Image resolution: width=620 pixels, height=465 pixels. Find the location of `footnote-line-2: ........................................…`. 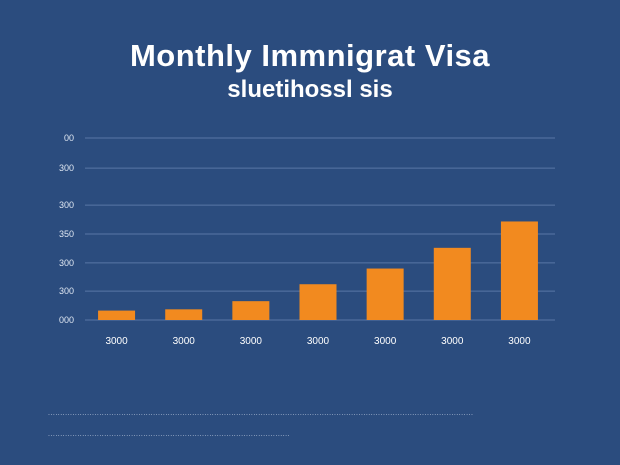

footnote-line-2: ........................................… is located at coordinates (169, 434).